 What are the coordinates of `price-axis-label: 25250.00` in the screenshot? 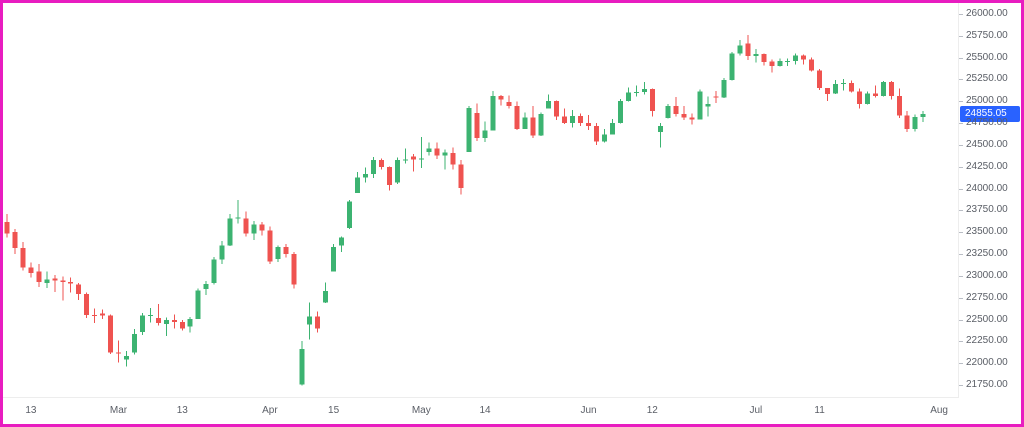 It's located at (987, 78).